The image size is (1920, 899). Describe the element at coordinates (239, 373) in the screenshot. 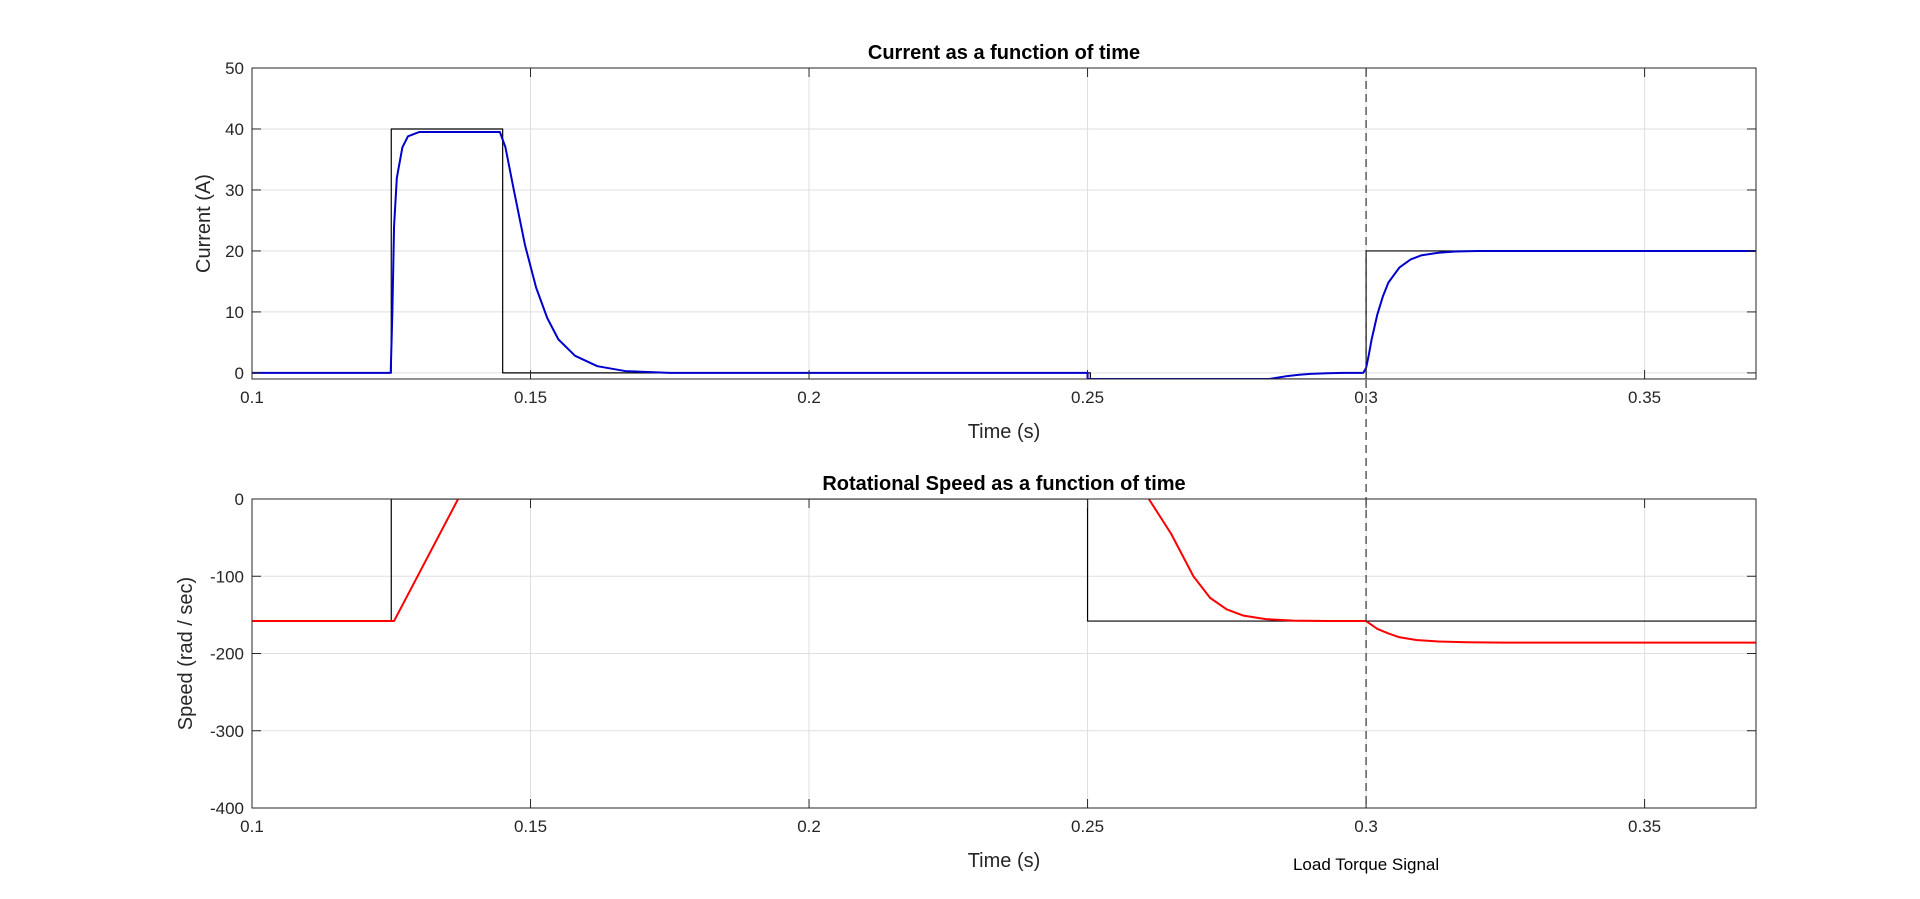

I see `current-y-tick-label: 0` at that location.